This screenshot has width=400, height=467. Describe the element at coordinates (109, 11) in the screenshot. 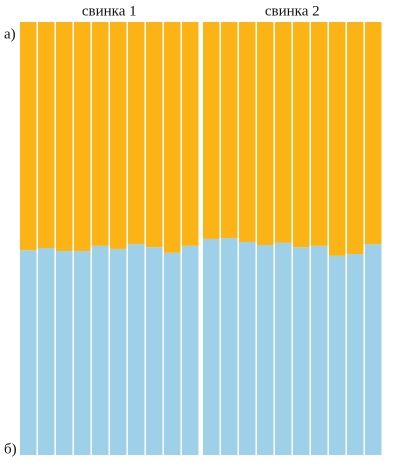

I see `group-title: свинка 1` at that location.